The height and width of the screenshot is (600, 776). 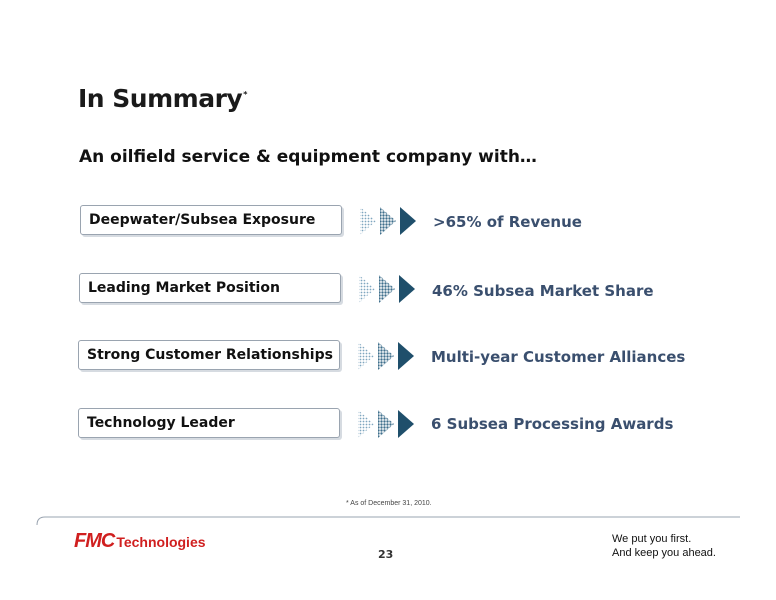 I want to click on page-number: 23, so click(x=386, y=554).